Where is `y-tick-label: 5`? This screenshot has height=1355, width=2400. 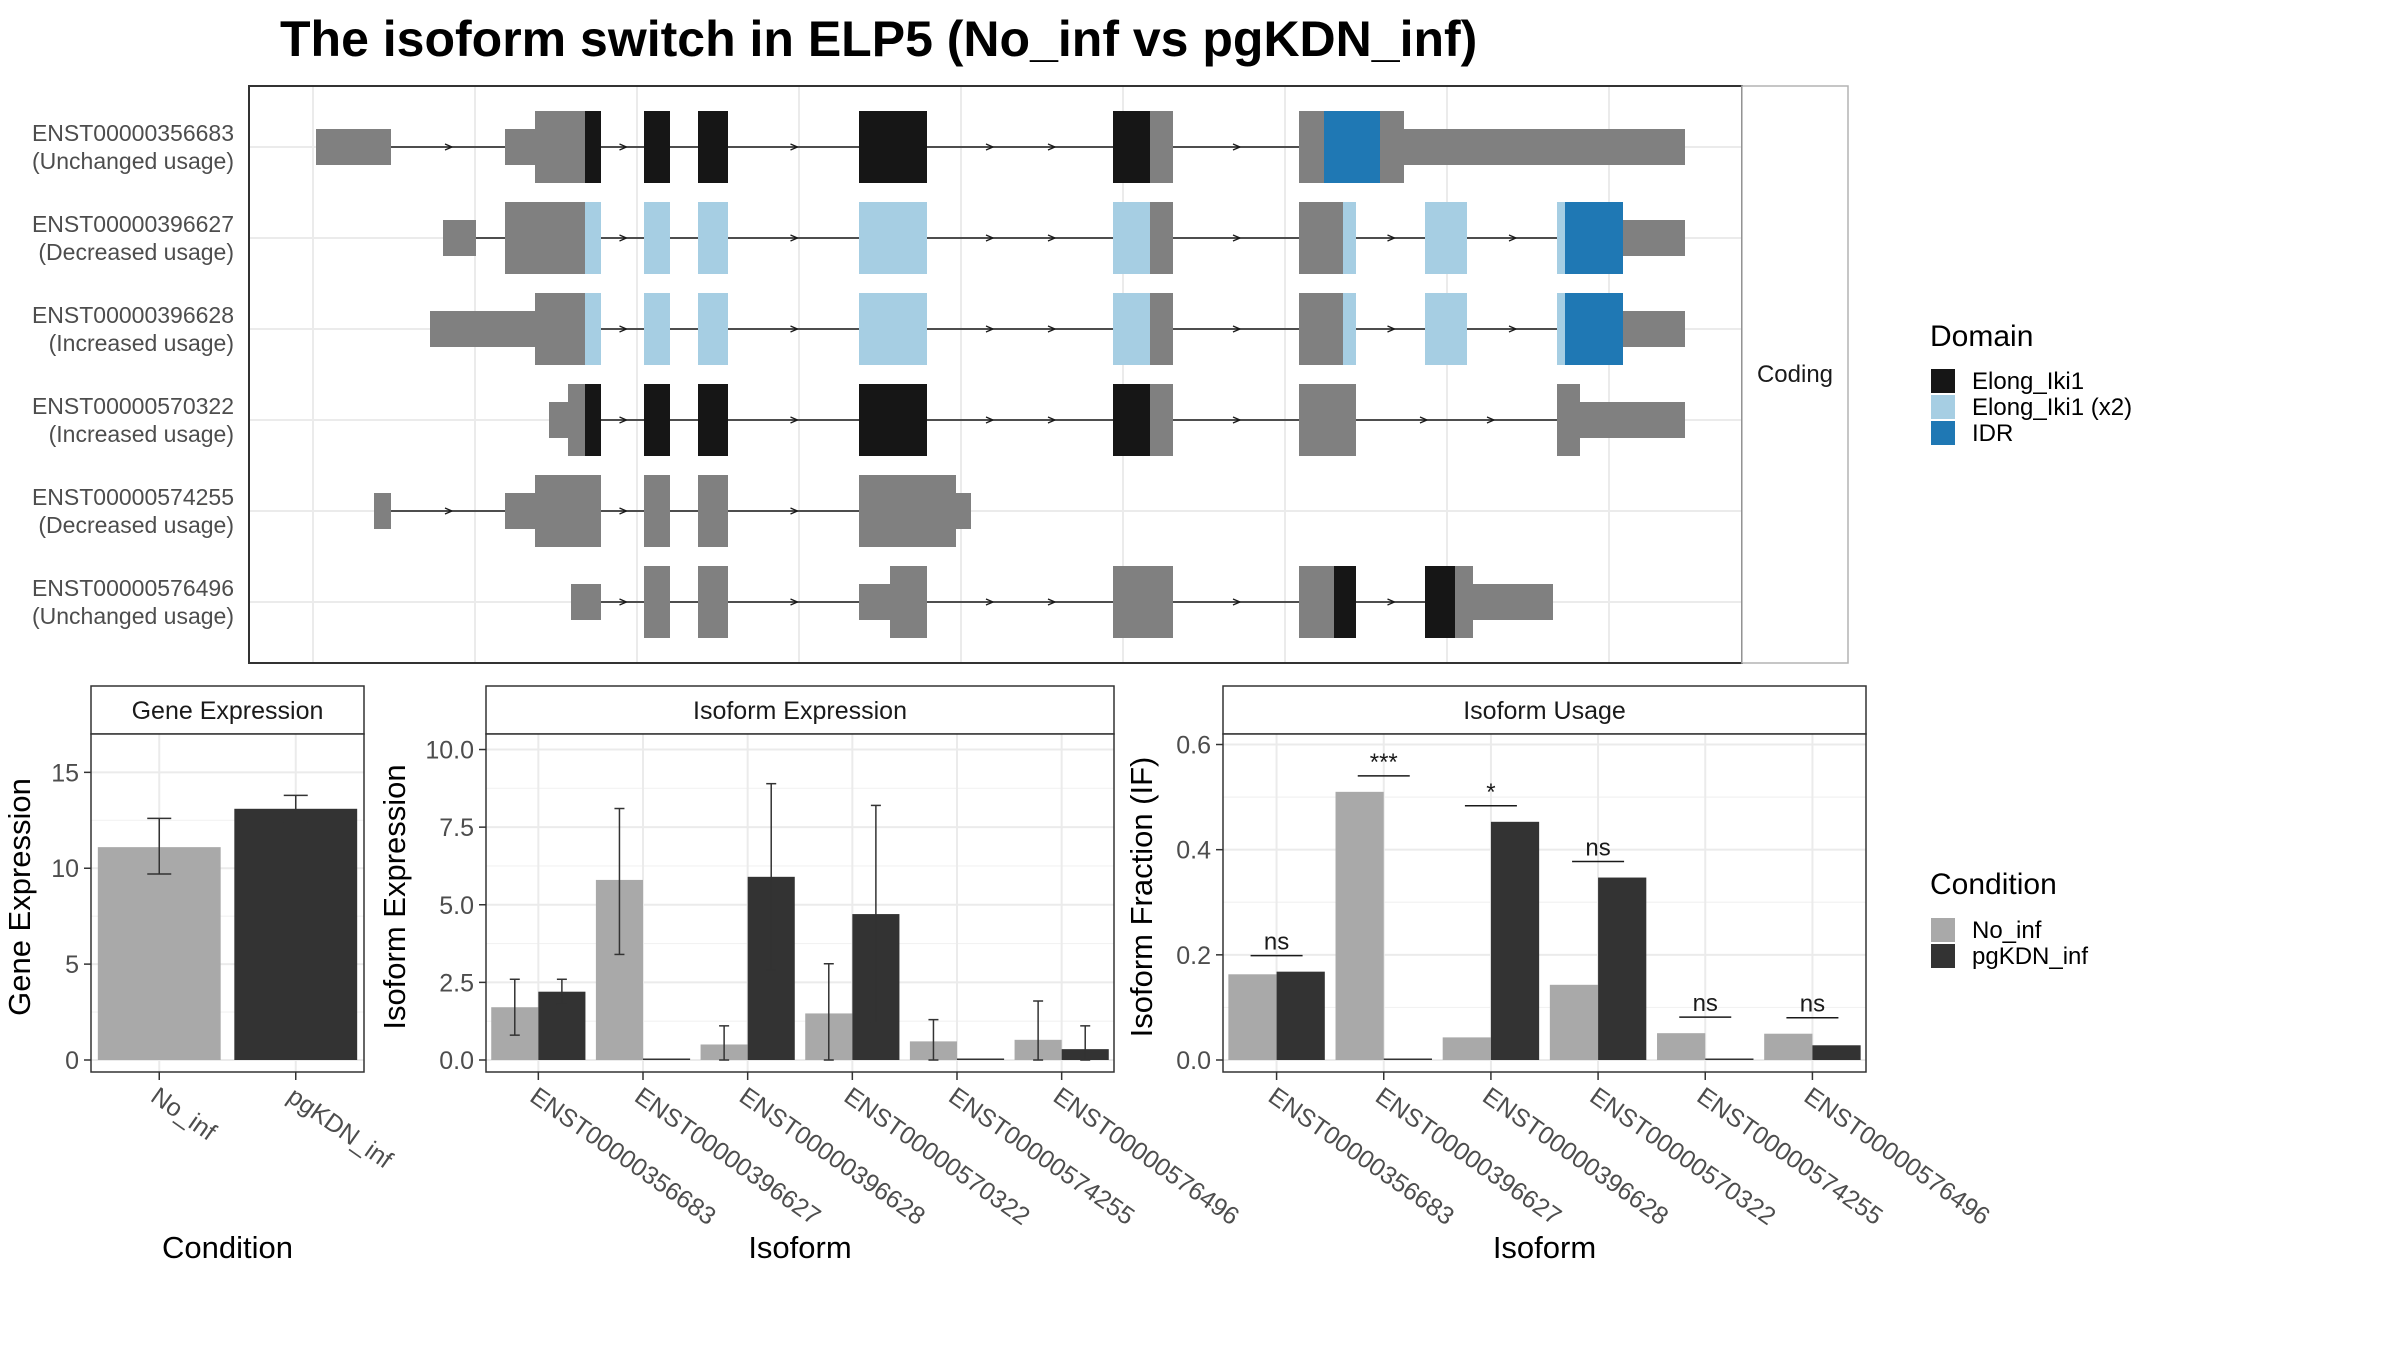 y-tick-label: 5 is located at coordinates (72, 965).